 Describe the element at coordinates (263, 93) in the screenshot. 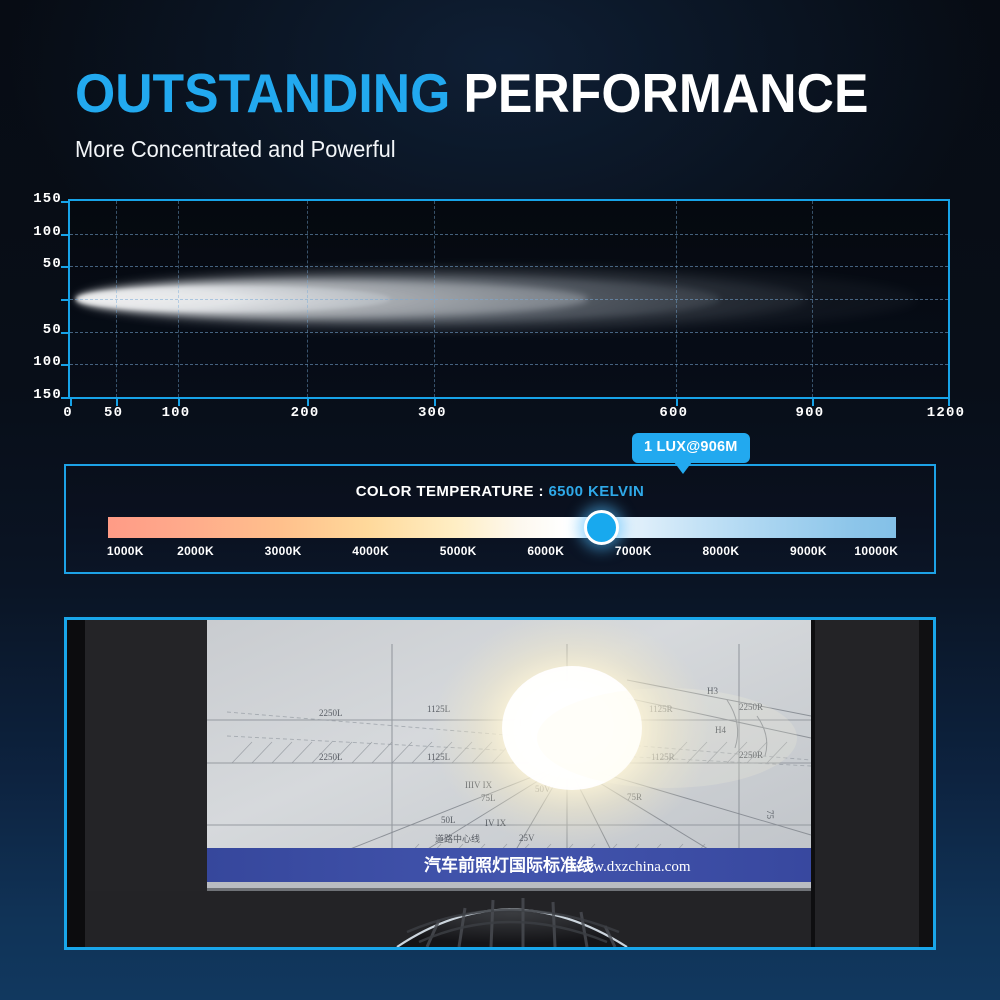

I see `page-title-accent: OUTSTANDING` at that location.